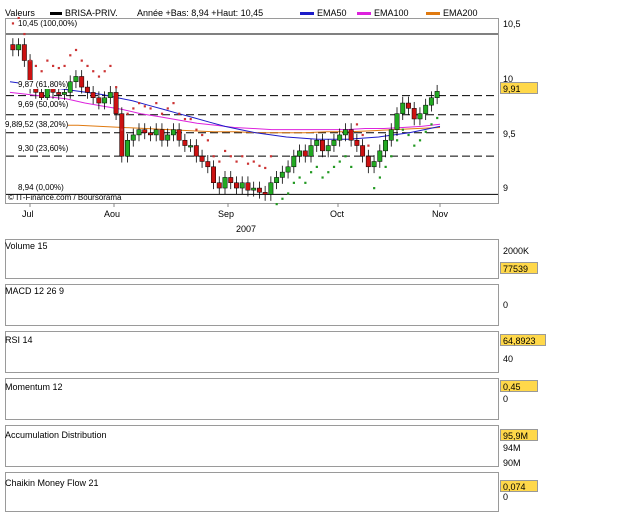 This screenshot has width=640, height=519. What do you see at coordinates (307, 14) in the screenshot?
I see `ema50-swatch` at bounding box center [307, 14].